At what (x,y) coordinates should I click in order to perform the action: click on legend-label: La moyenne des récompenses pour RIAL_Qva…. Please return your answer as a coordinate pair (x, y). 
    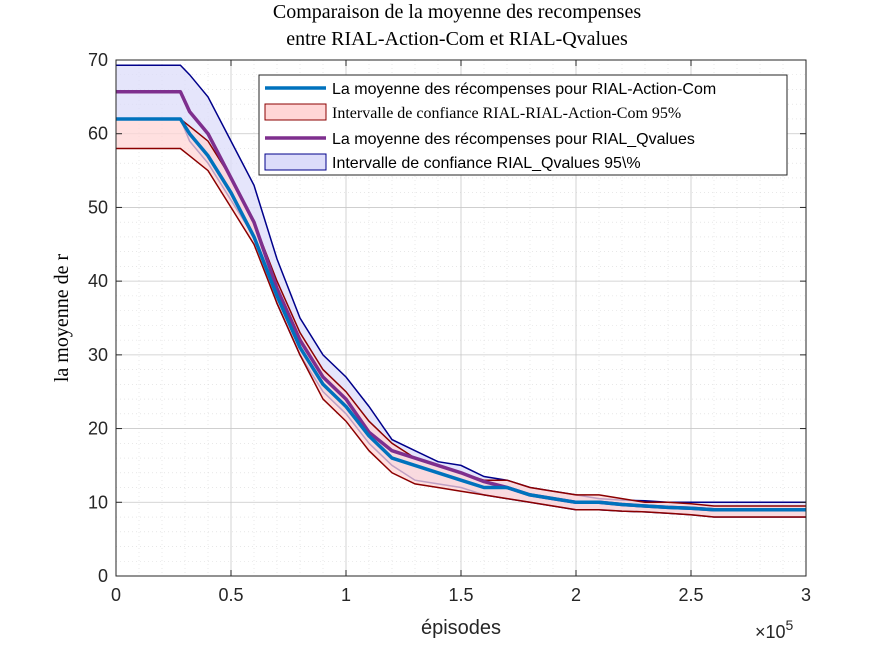
    Looking at the image, I should click on (513, 139).